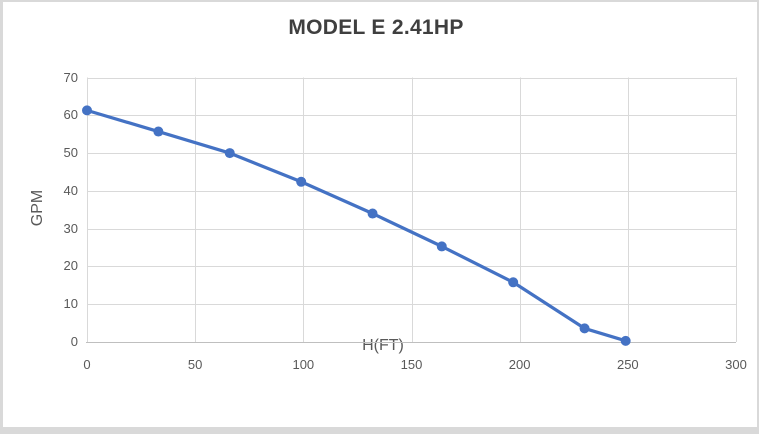 The height and width of the screenshot is (434, 762). Describe the element at coordinates (383, 345) in the screenshot. I see `x-axis-title: H(FT)` at that location.